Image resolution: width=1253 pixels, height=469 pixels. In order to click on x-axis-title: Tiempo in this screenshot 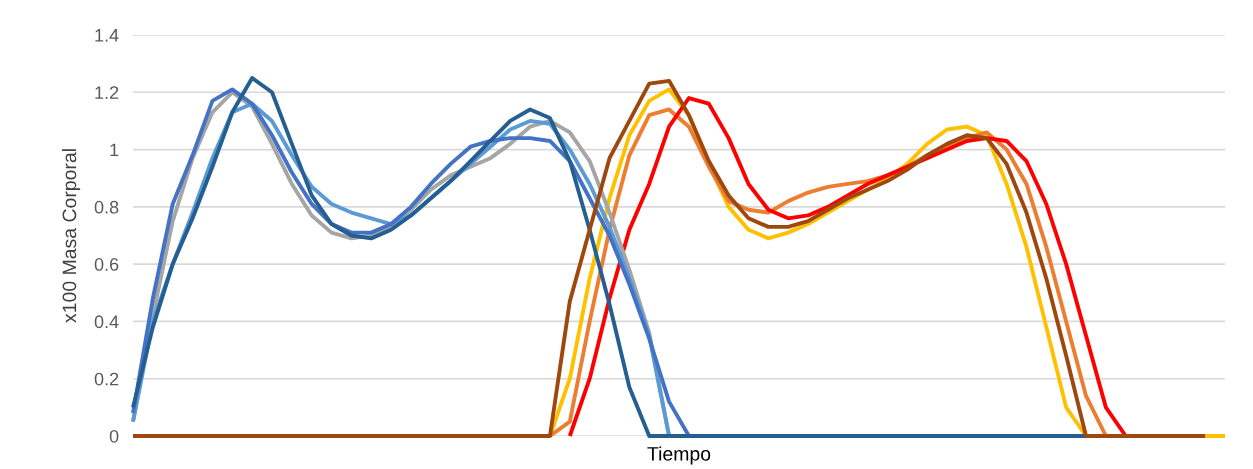, I will do `click(679, 455)`.